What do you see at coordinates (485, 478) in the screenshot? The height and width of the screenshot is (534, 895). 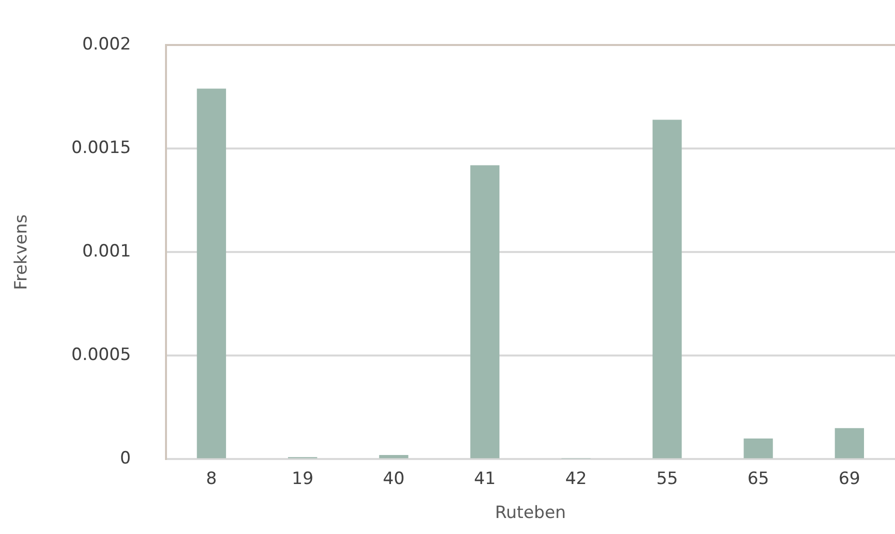 I see `x-tick-label: 41` at bounding box center [485, 478].